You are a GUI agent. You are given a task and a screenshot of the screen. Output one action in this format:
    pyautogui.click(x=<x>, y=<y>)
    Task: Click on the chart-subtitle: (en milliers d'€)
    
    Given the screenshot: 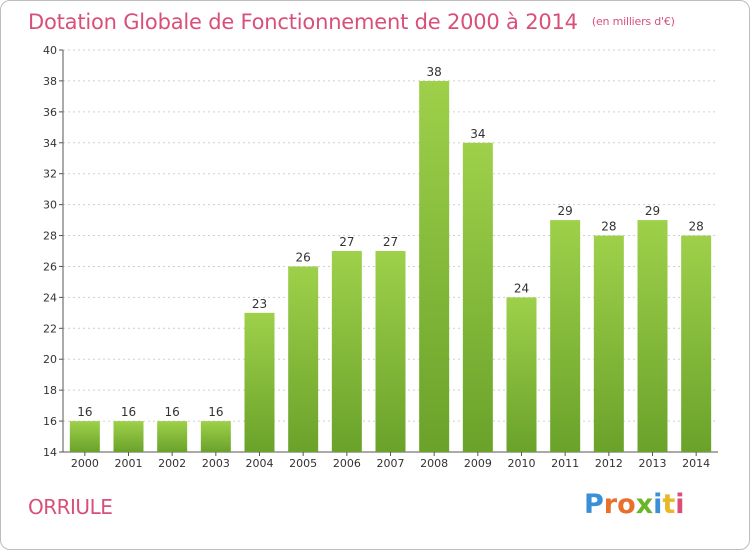 What is the action you would take?
    pyautogui.click(x=633, y=21)
    